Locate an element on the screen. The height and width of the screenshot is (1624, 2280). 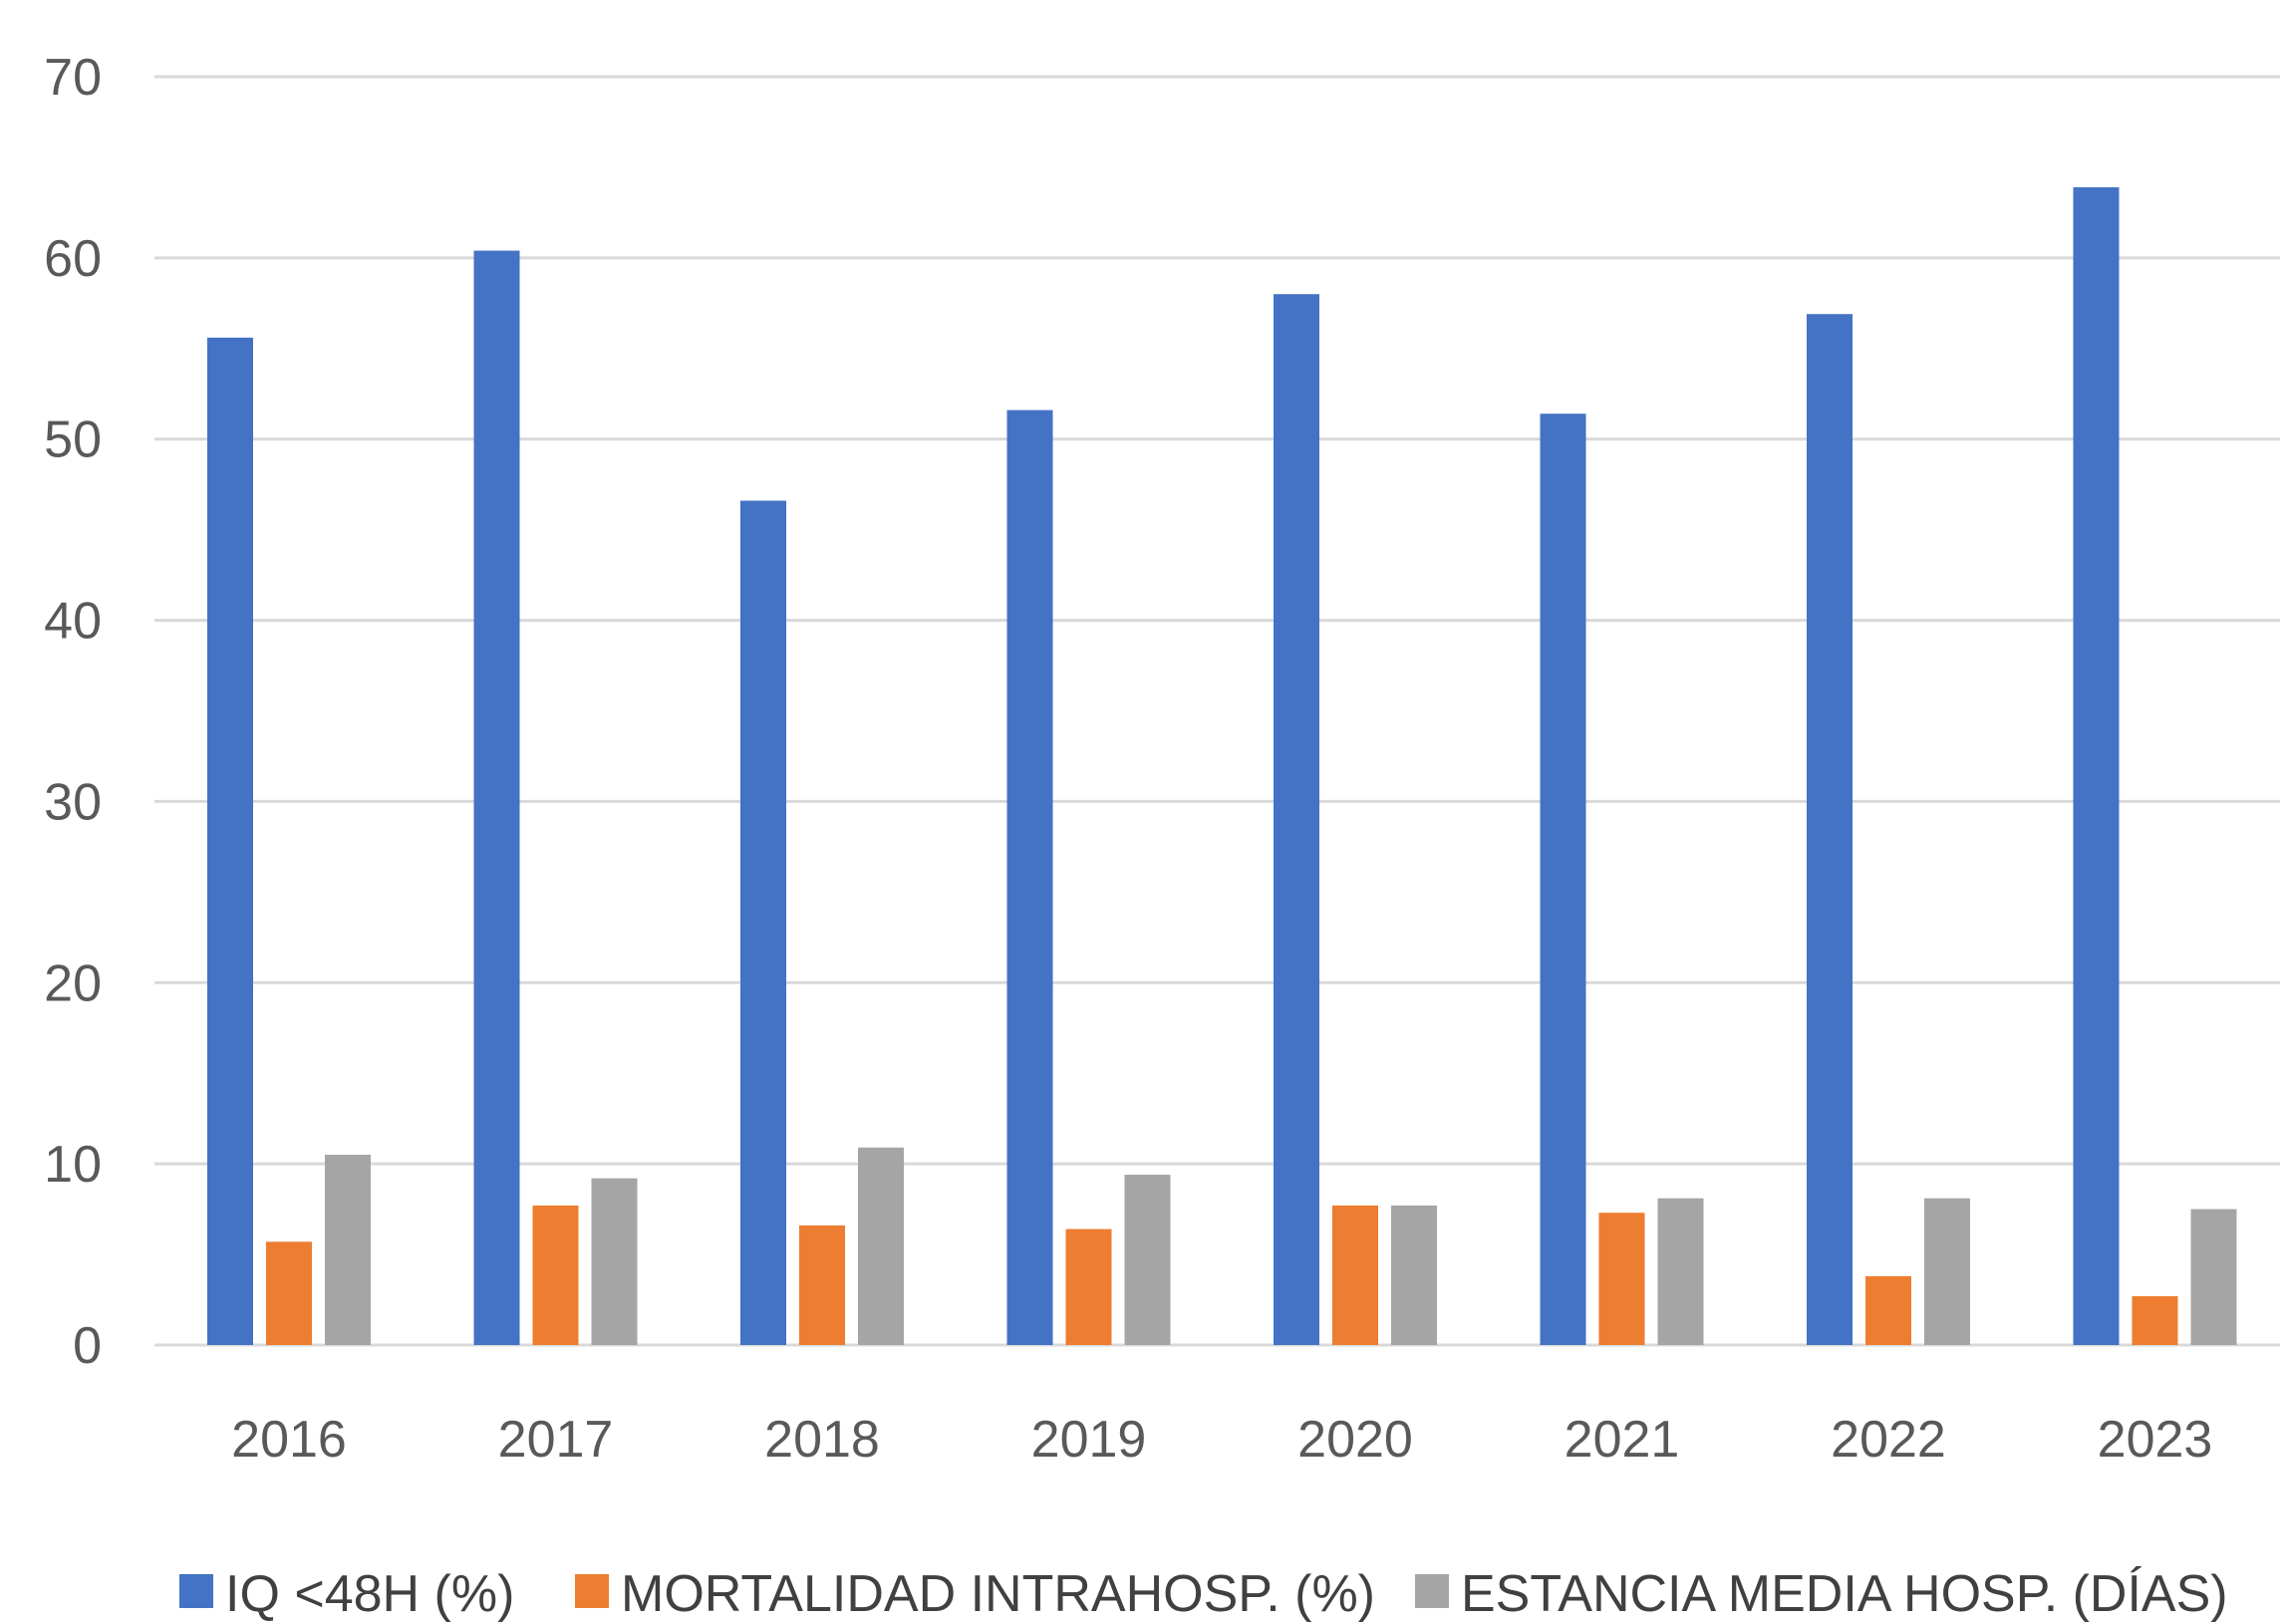
y-tick-label: 60 is located at coordinates (73, 259).